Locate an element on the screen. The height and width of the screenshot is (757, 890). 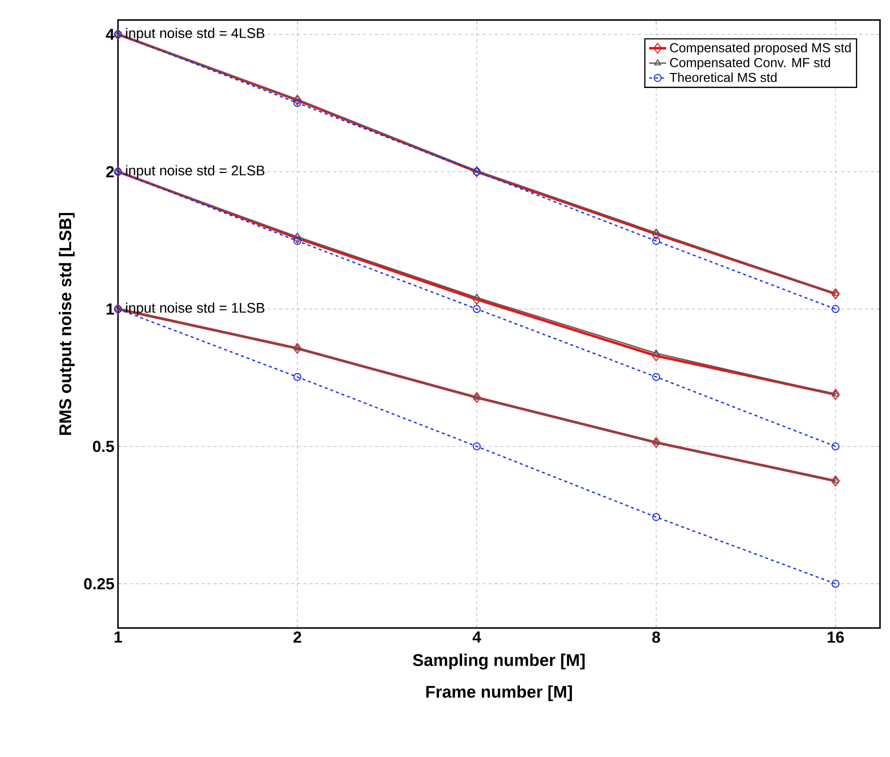
x-tick-label: 8 is located at coordinates (656, 637).